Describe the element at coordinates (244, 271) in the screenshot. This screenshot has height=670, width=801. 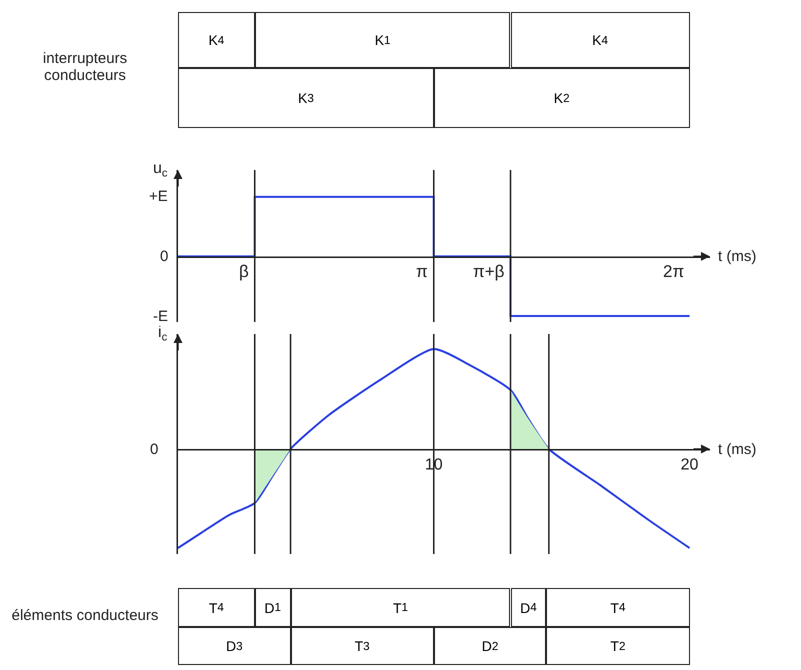
I see `annotation: β` at that location.